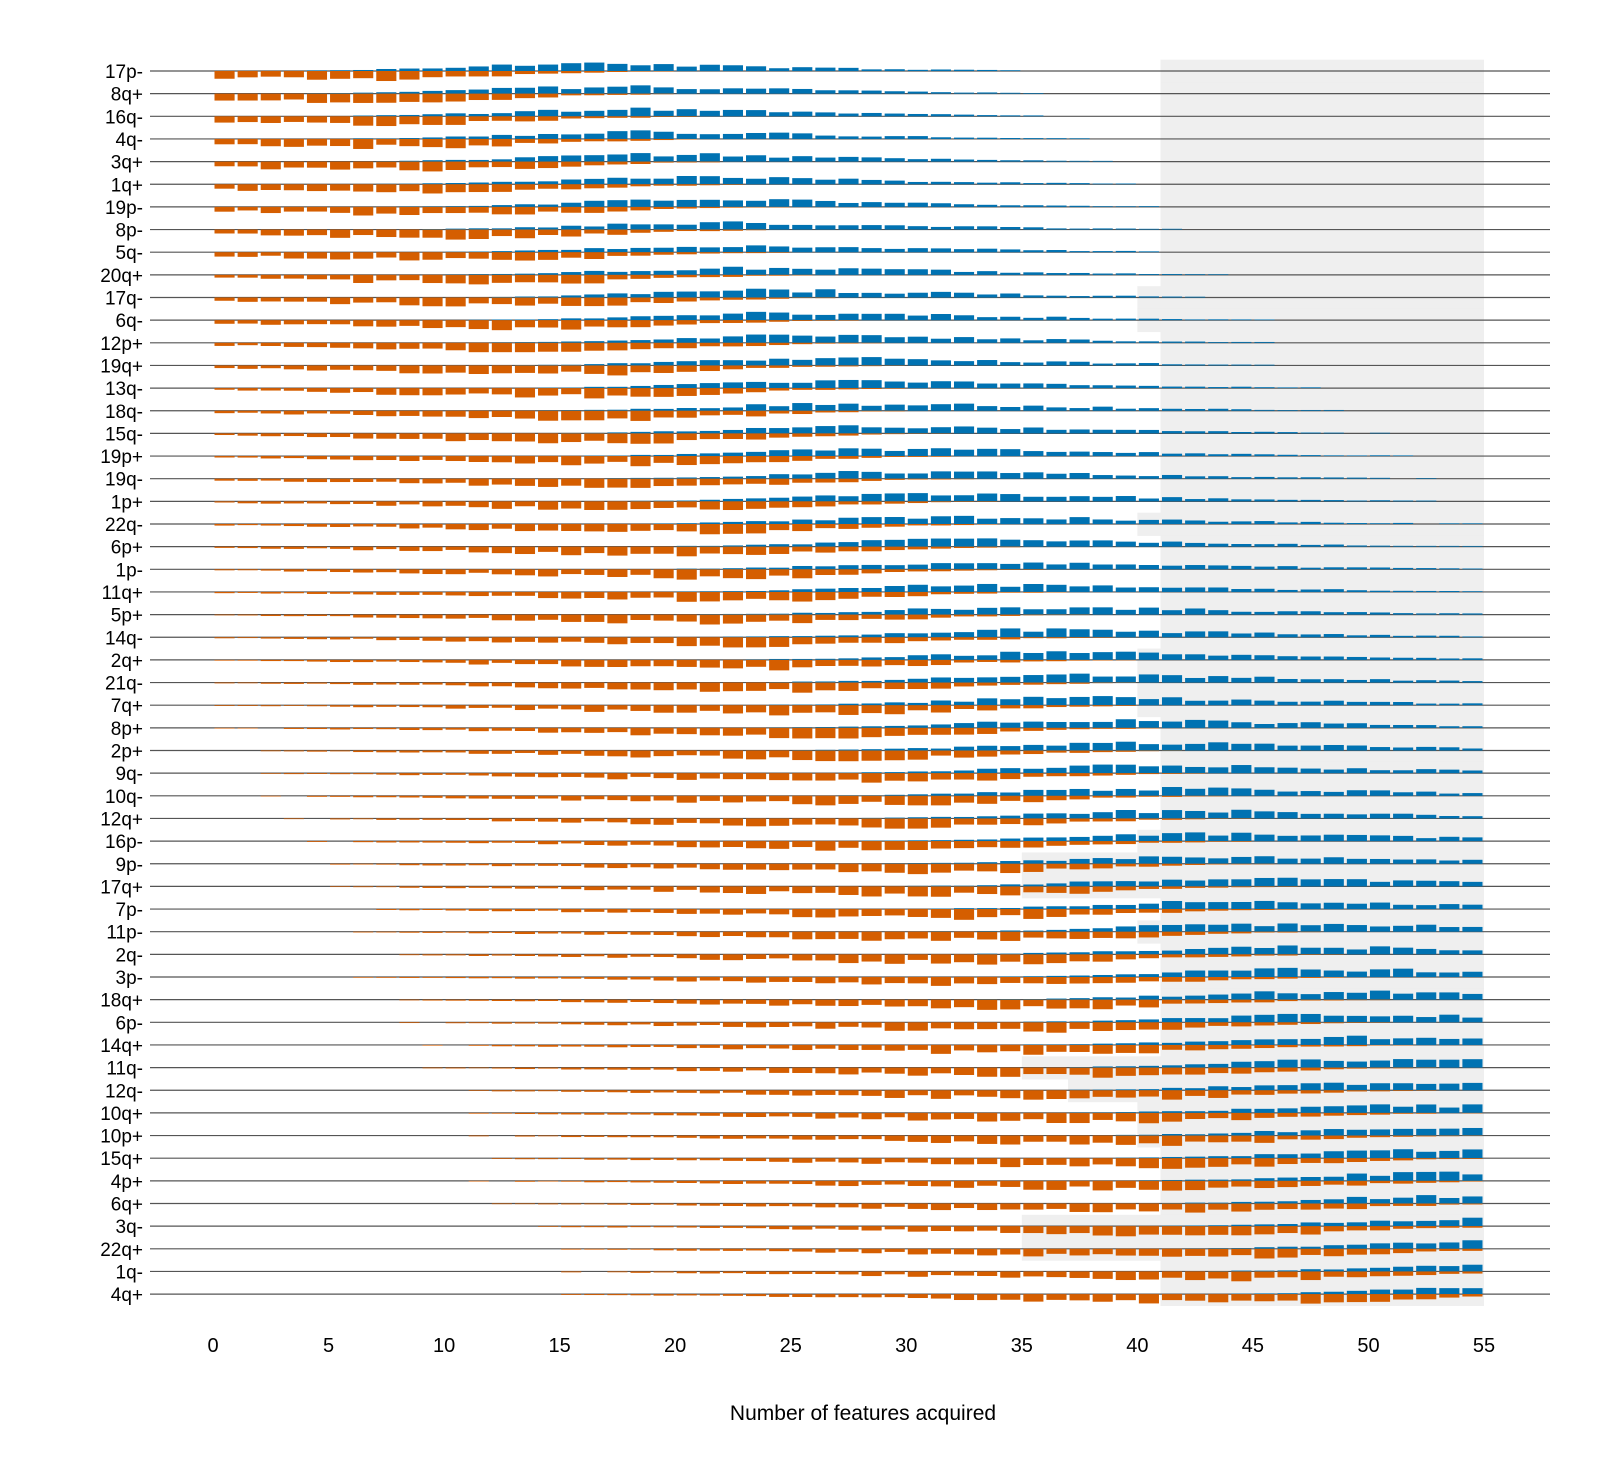 The width and height of the screenshot is (1604, 1476). Describe the element at coordinates (444, 1346) in the screenshot. I see `x-tick-label: 10` at that location.